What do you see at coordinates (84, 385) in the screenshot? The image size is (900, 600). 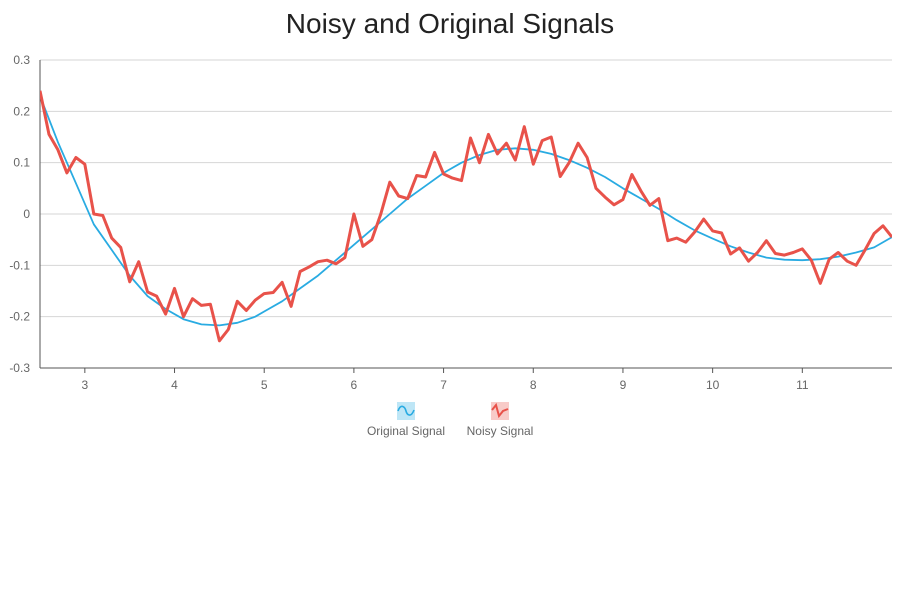 I see `x-tick-label: 3` at bounding box center [84, 385].